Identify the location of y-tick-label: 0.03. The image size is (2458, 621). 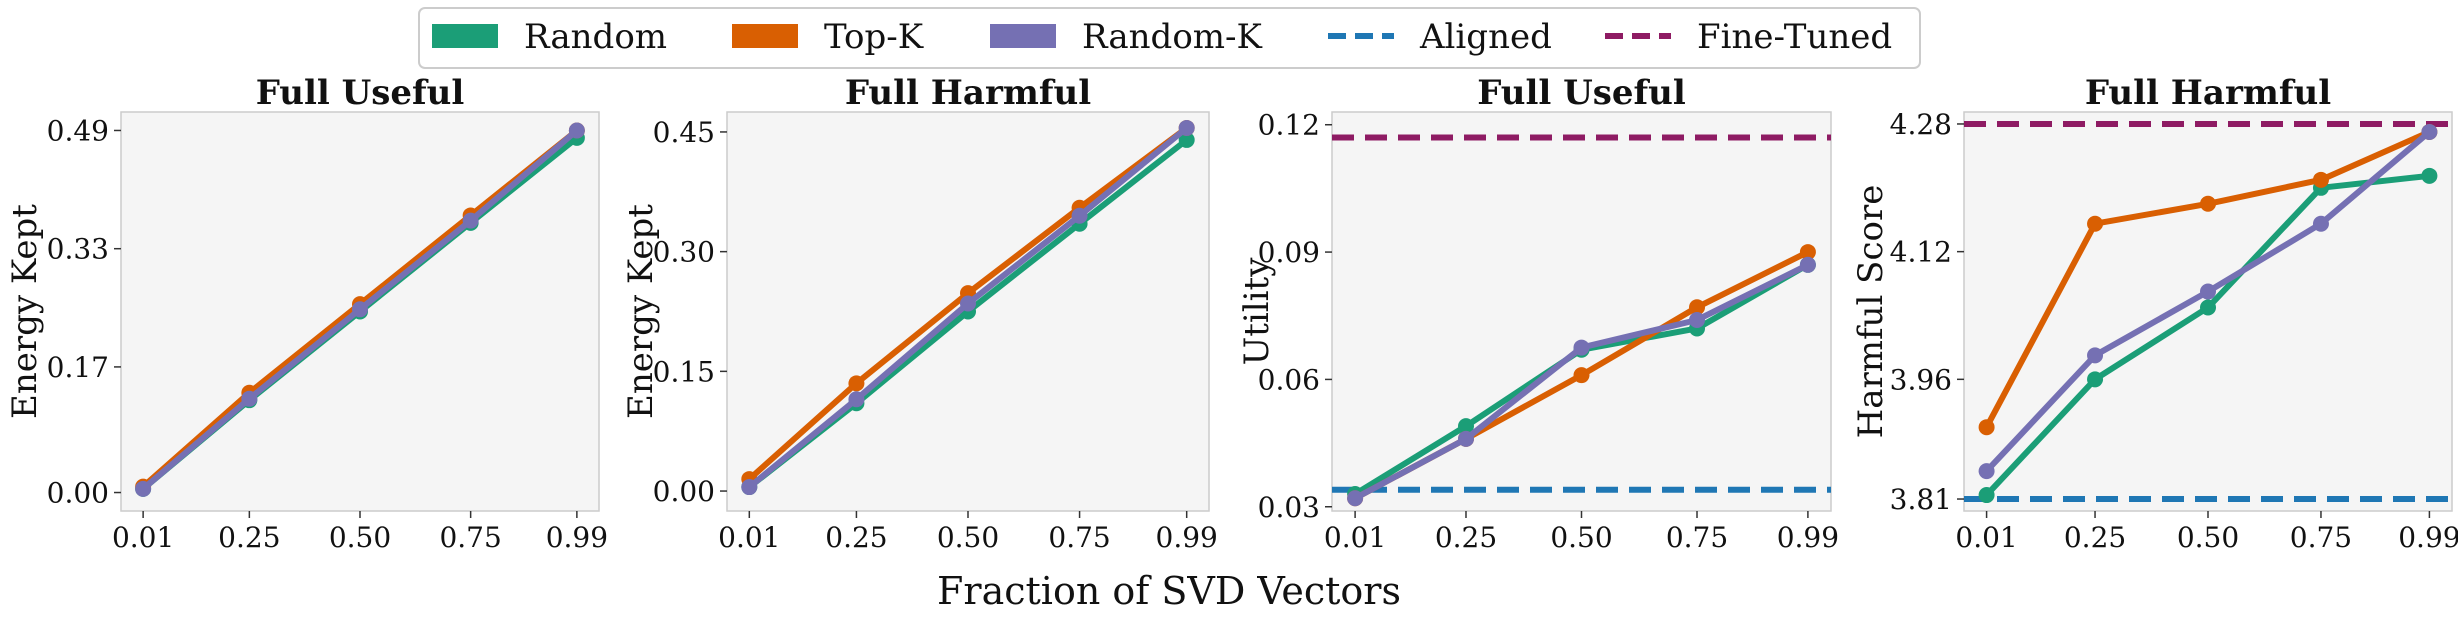
(1289, 507).